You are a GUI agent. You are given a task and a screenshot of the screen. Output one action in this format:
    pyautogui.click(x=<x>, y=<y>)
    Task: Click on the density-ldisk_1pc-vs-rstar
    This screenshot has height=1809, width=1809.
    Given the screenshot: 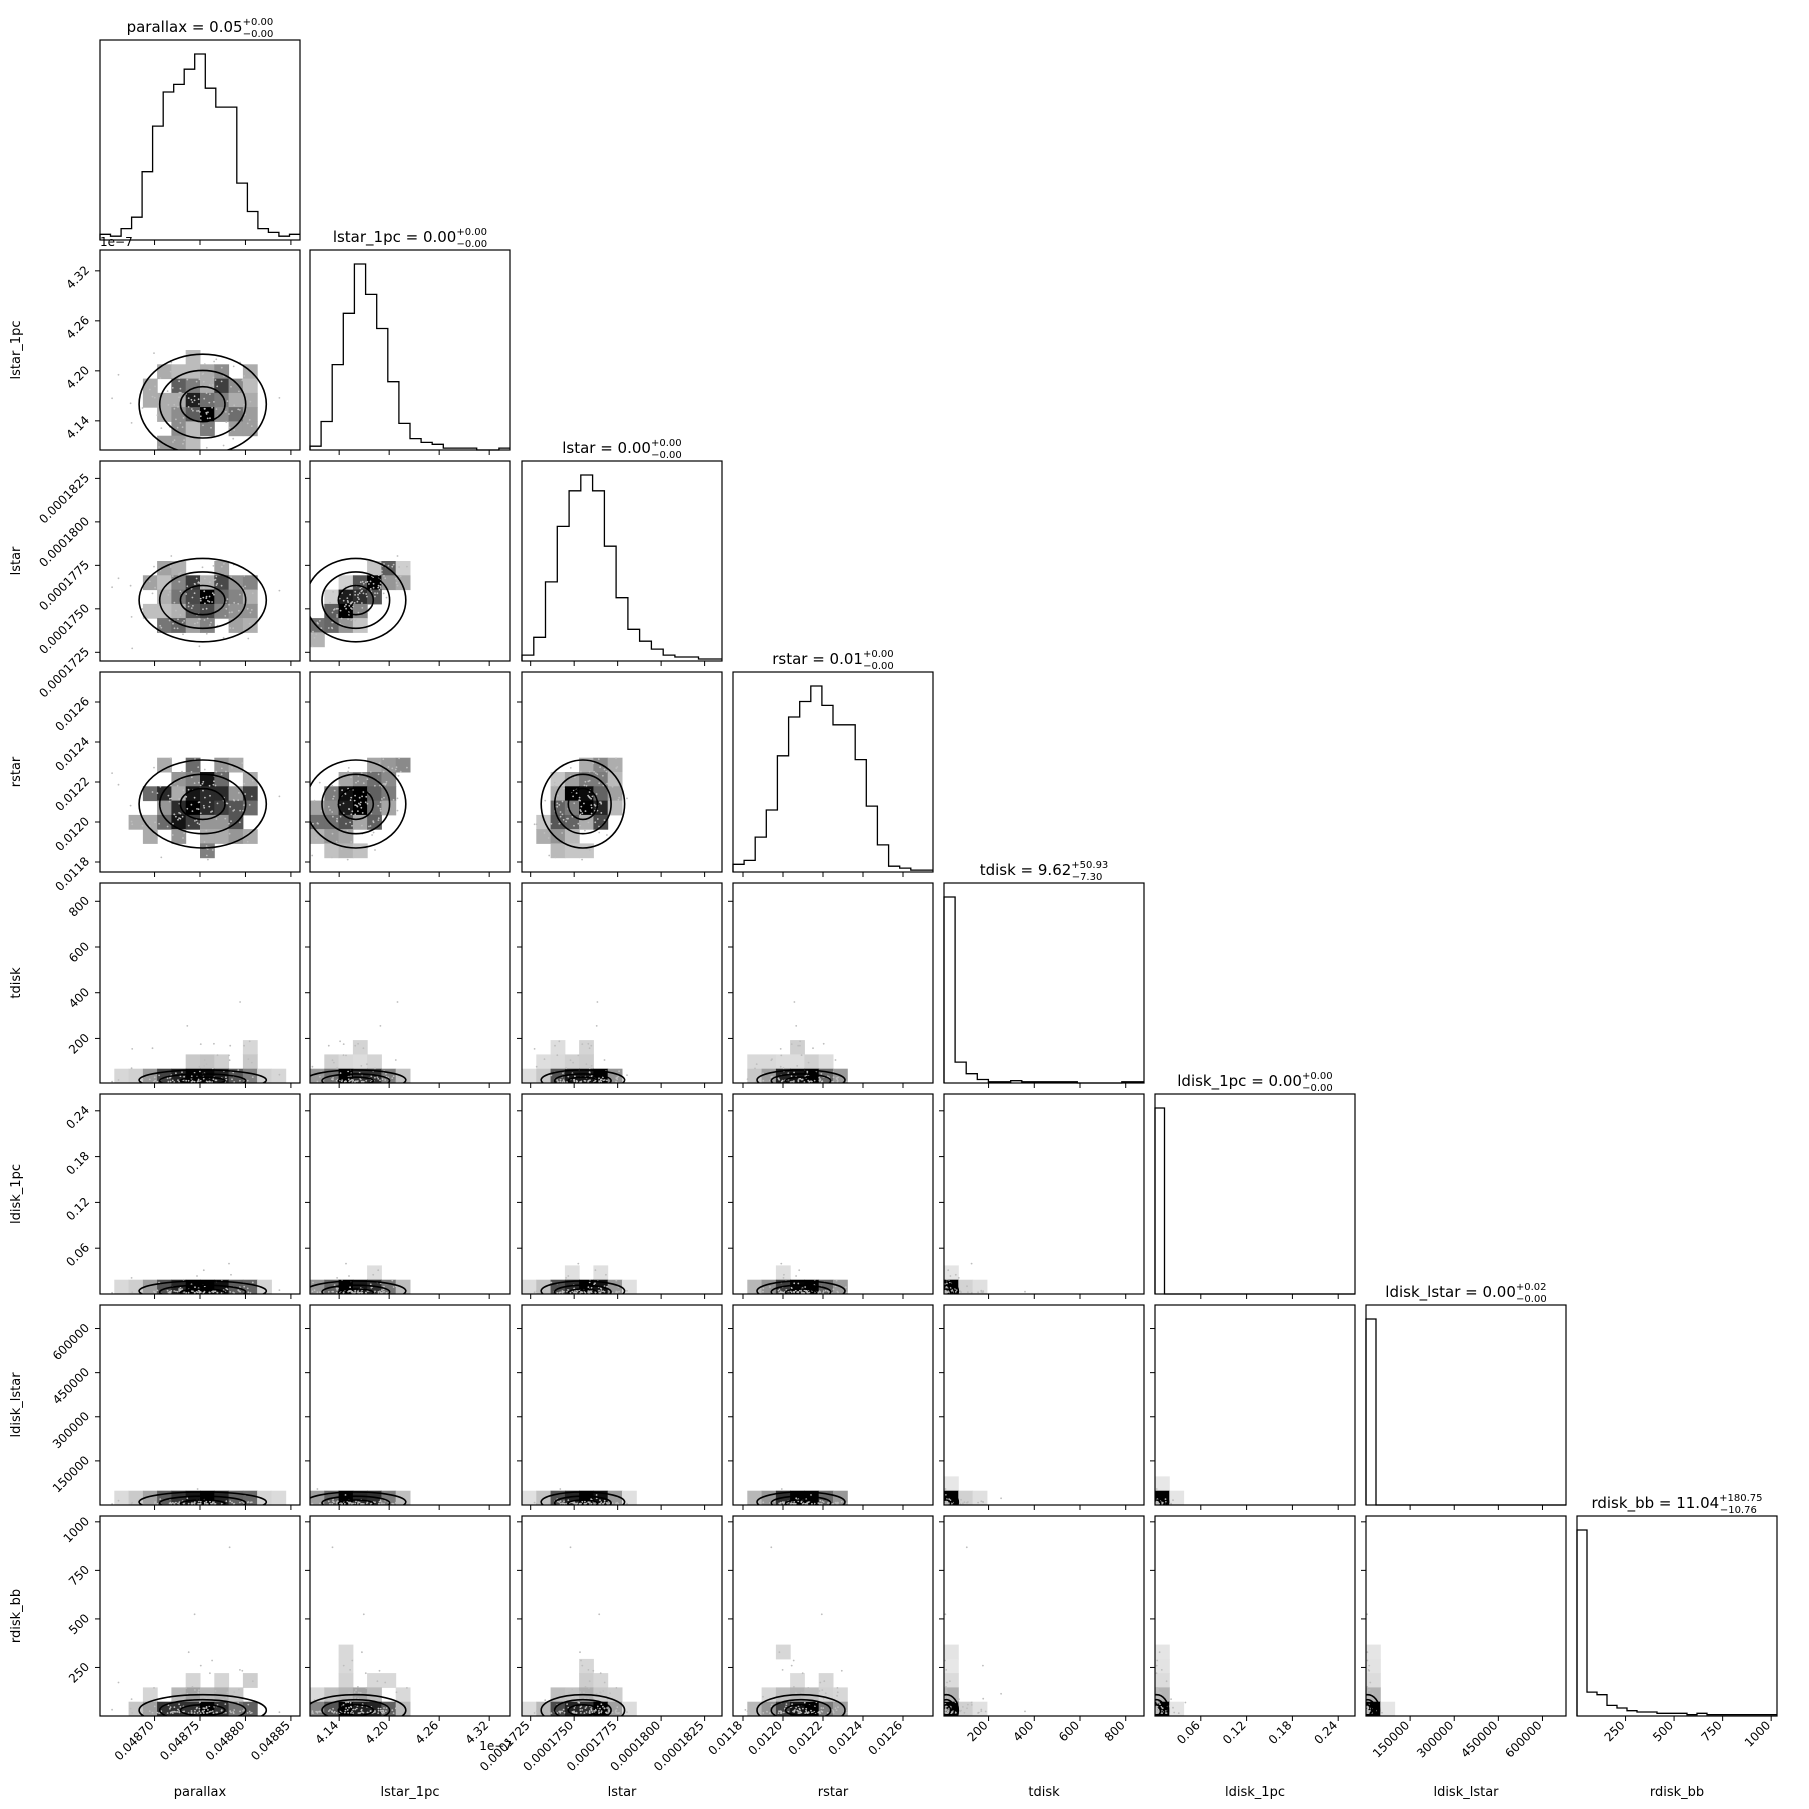 What is the action you would take?
    pyautogui.click(x=797, y=1278)
    